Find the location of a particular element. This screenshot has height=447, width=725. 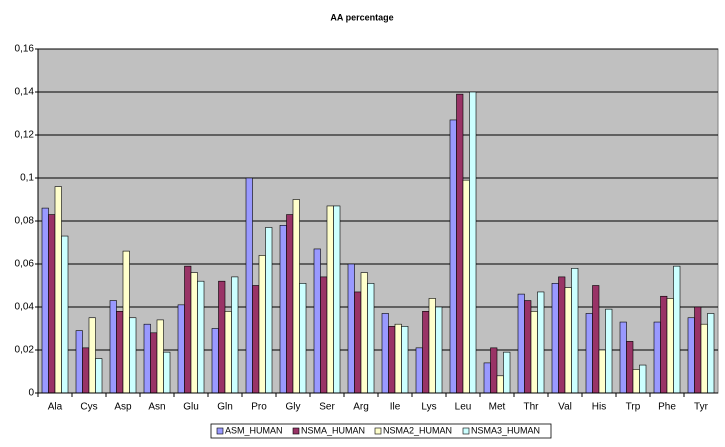

x-tick-label: His is located at coordinates (599, 407).